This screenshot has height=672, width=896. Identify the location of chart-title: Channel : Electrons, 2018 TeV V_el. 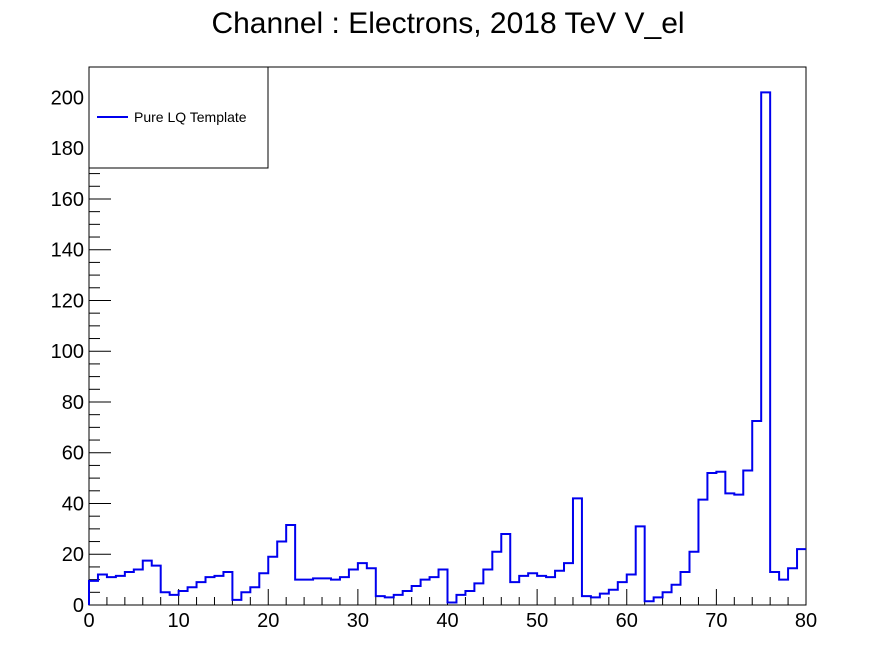
(447, 23).